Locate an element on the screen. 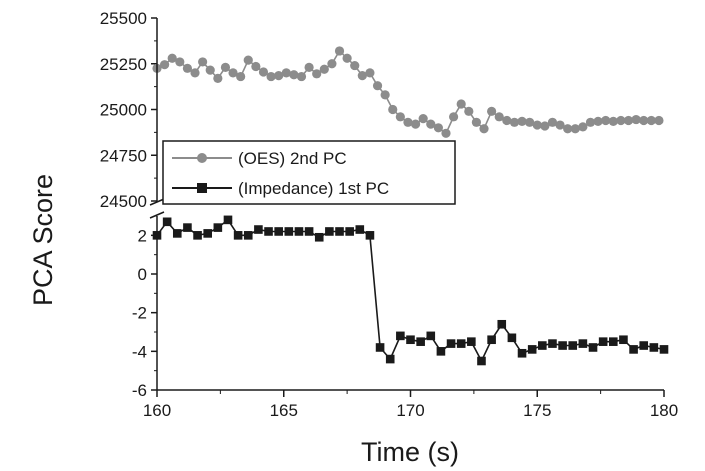 The width and height of the screenshot is (705, 471). x-tick-label: 160 is located at coordinates (157, 410).